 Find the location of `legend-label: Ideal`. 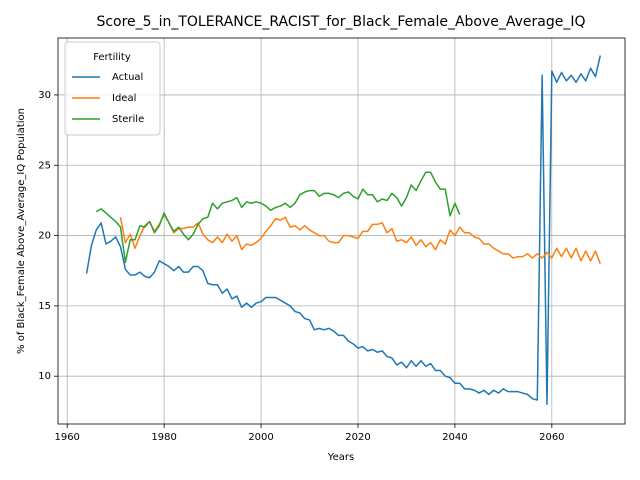

legend-label: Ideal is located at coordinates (124, 98).